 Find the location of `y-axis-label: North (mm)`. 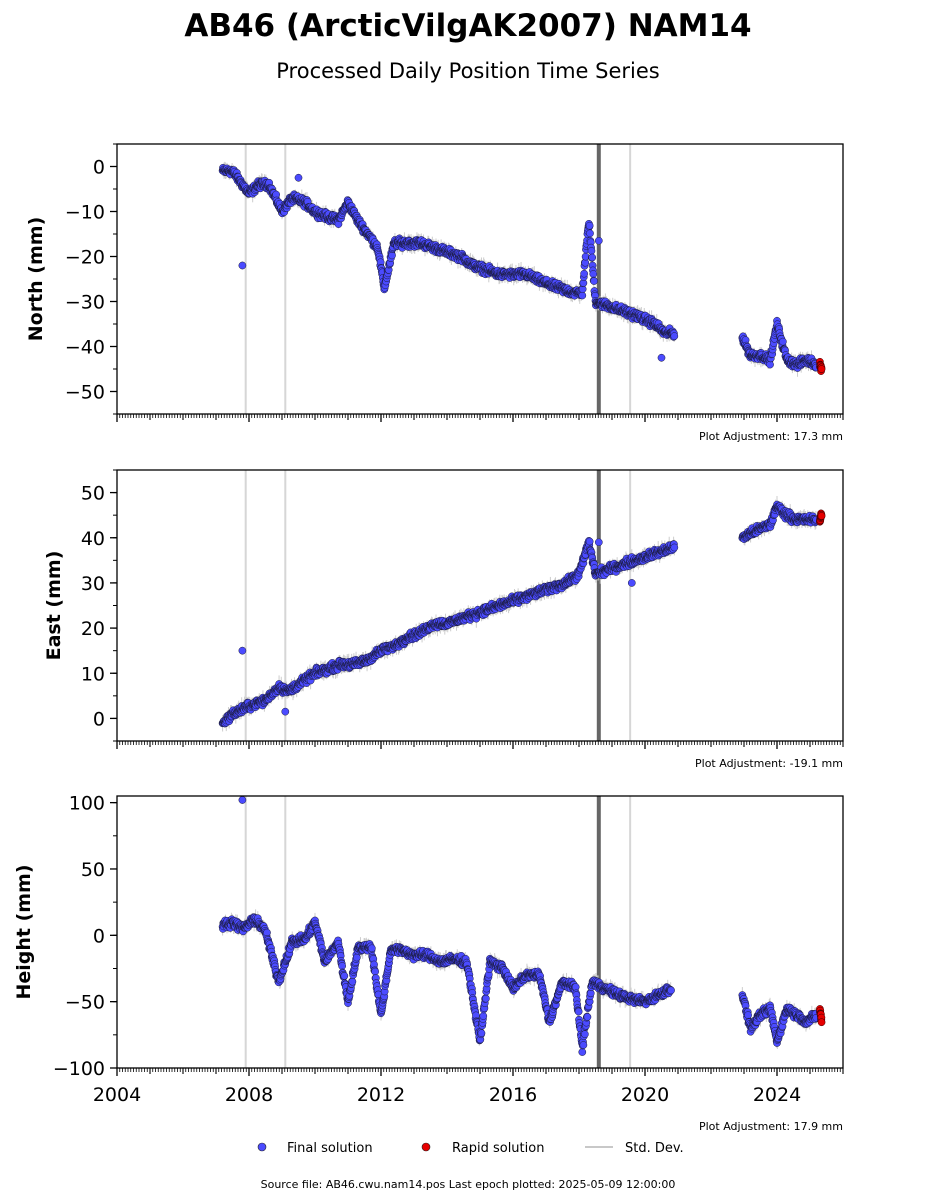

y-axis-label: North (mm) is located at coordinates (36, 279).